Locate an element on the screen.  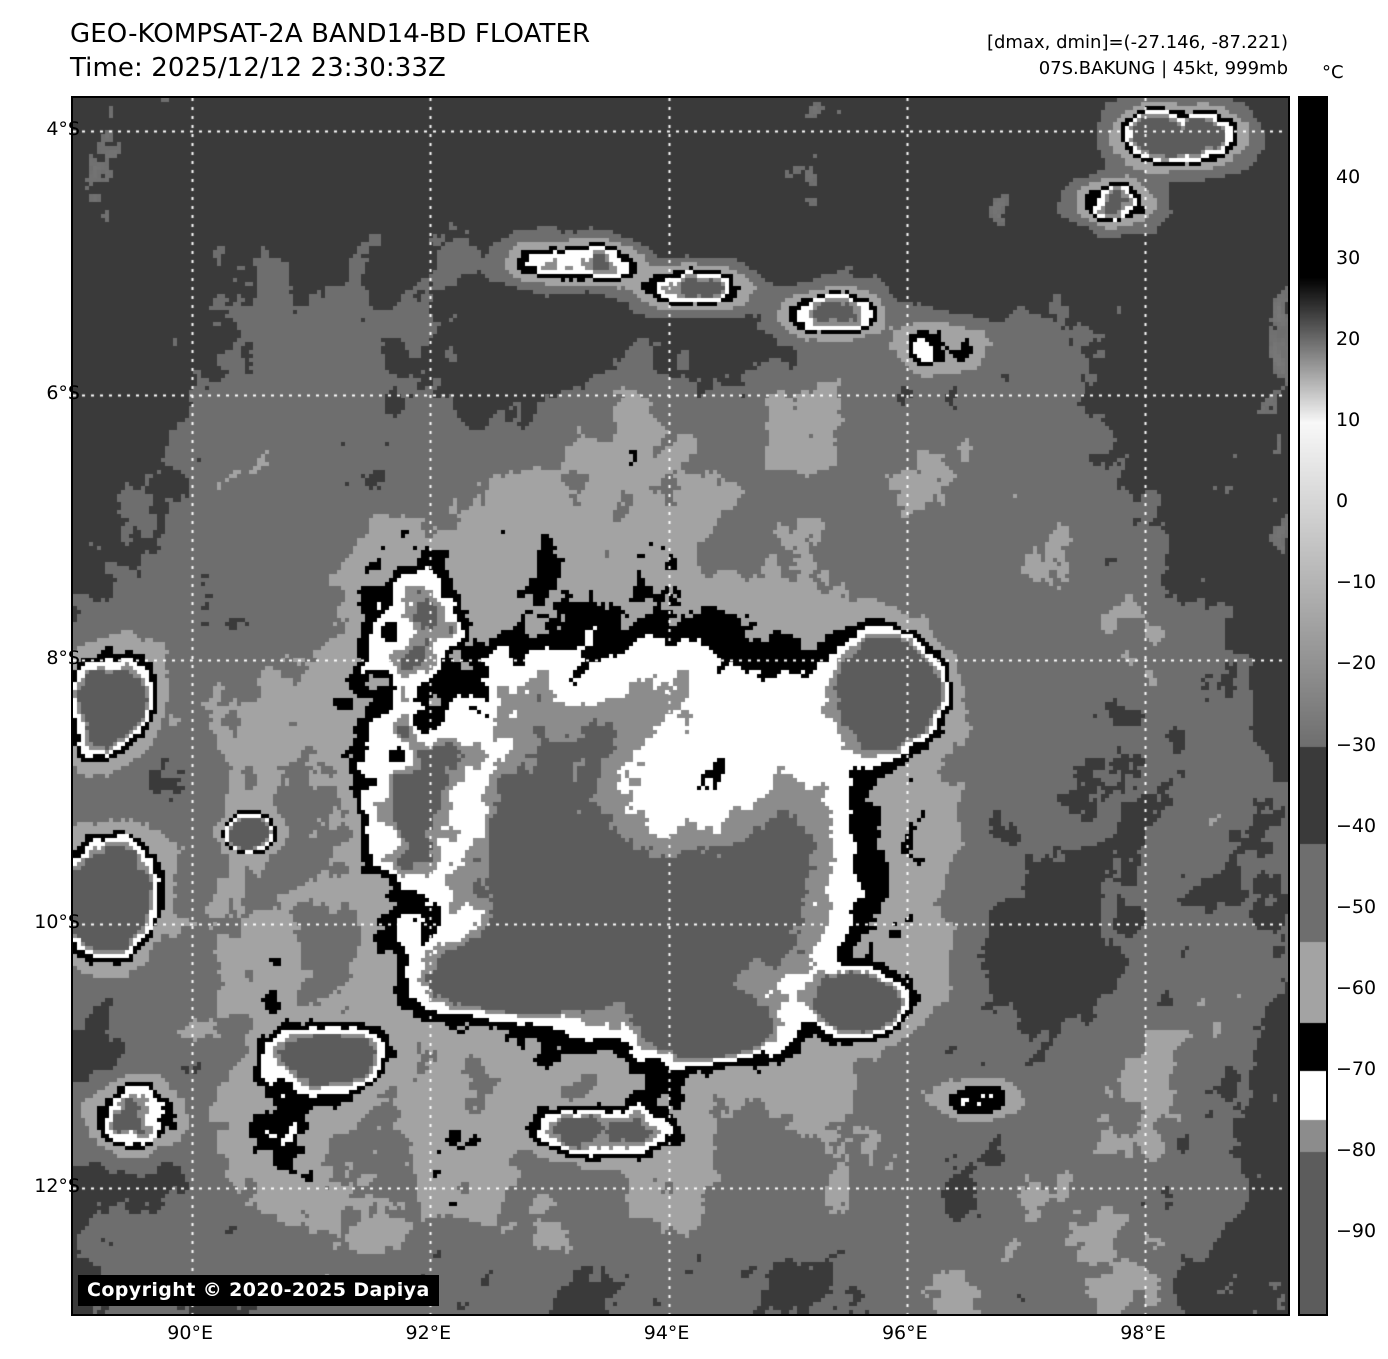
colorbar is located at coordinates (1313, 706).